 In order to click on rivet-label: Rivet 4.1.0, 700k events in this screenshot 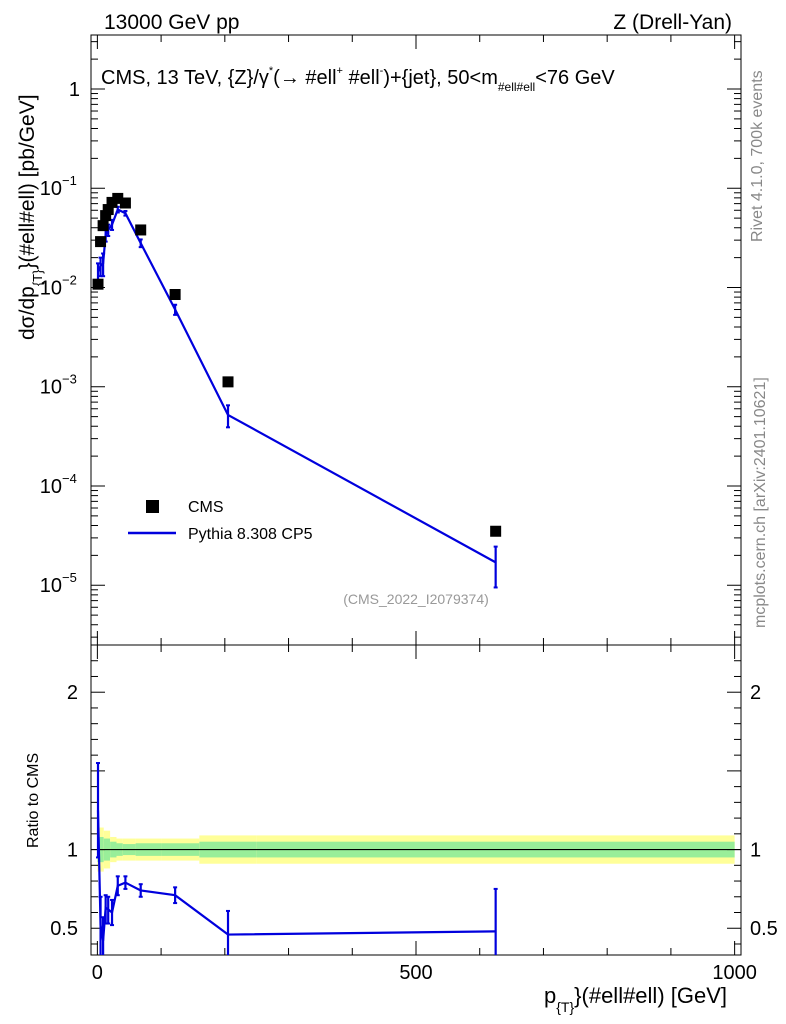, I will do `click(757, 156)`.